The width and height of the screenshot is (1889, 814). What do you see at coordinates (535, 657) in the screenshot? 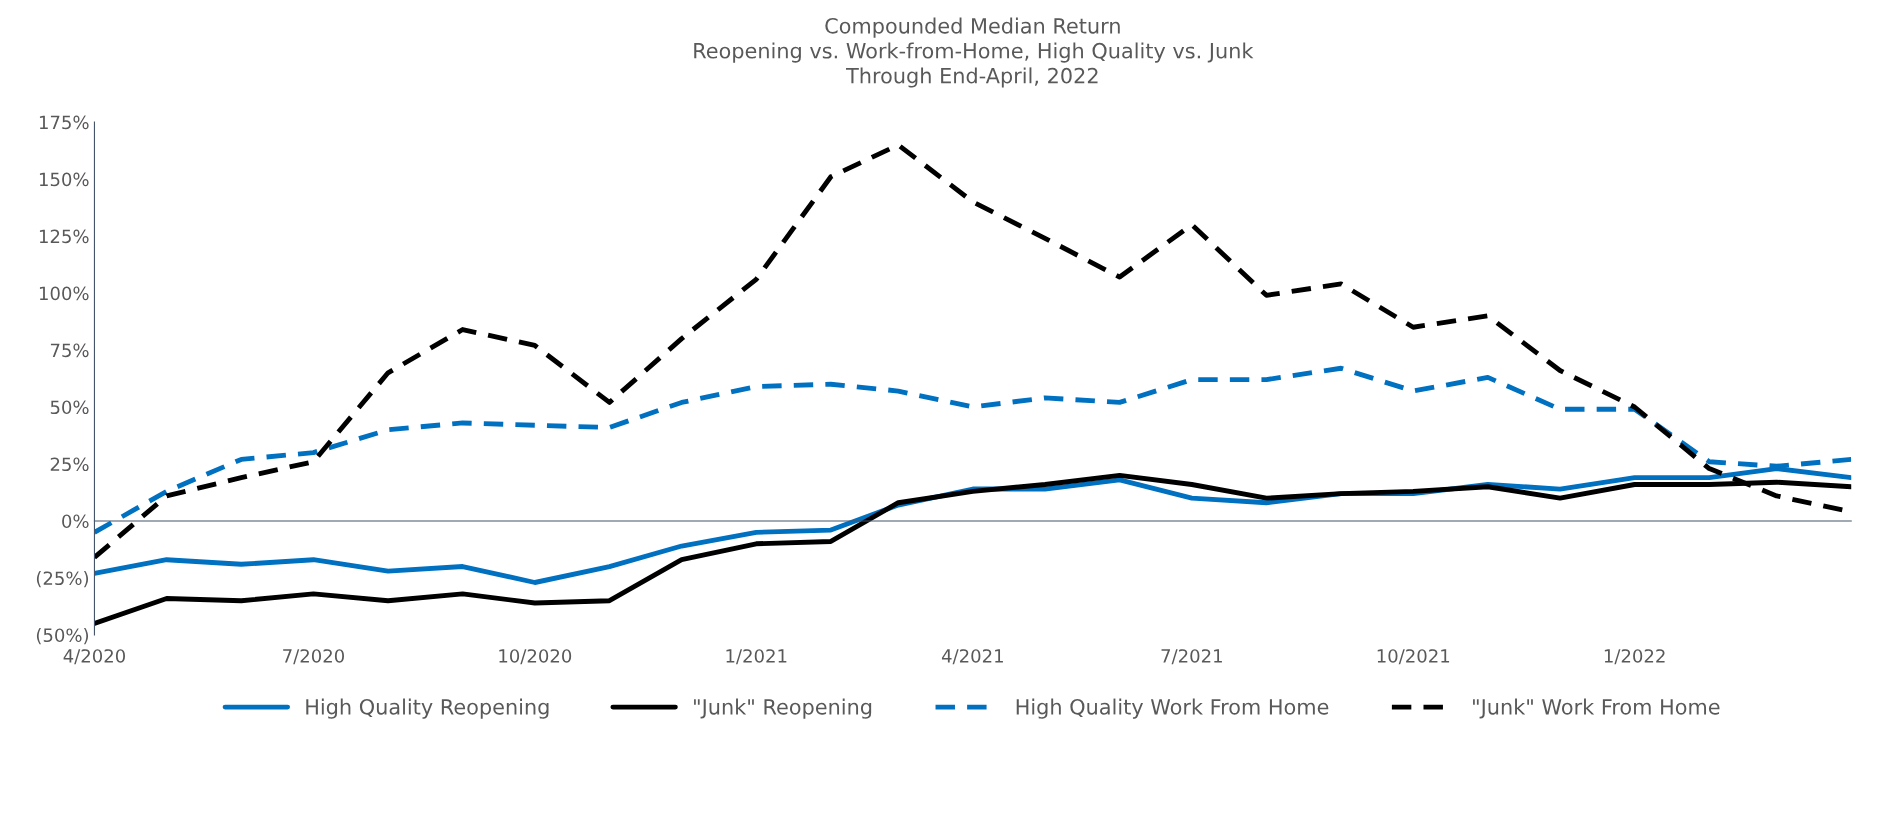
I see `x-tick-label: 10/2020` at bounding box center [535, 657].